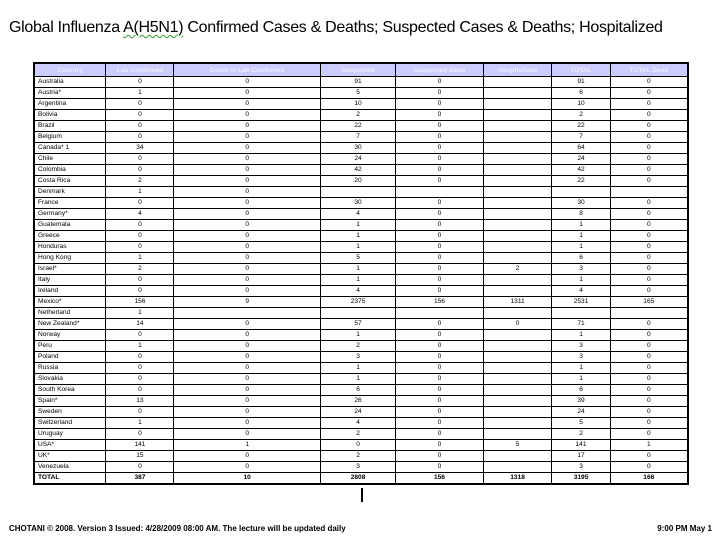  I want to click on table-row: Bolivia 0 0 2 0 2 0, so click(361, 115).